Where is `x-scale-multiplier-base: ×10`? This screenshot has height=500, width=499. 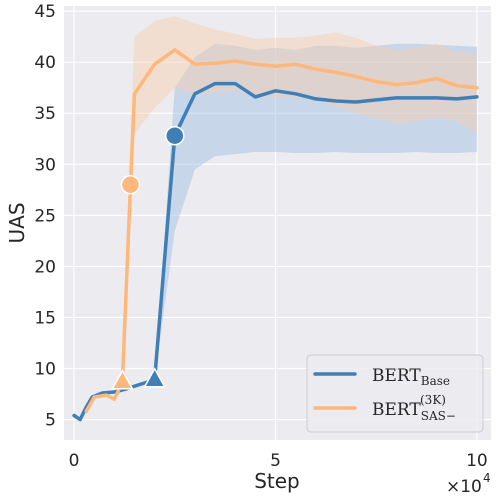 x-scale-multiplier-base: ×10 is located at coordinates (464, 487).